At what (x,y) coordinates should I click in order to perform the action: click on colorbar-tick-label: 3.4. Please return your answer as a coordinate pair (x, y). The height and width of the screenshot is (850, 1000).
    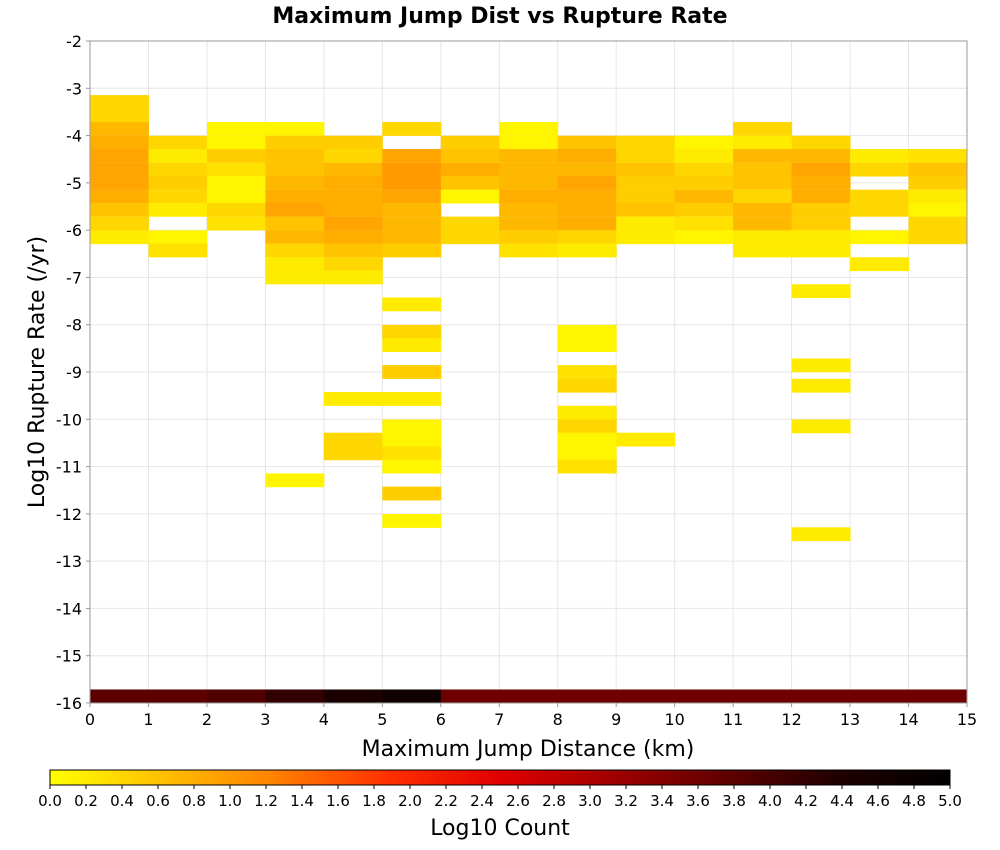
    Looking at the image, I should click on (662, 801).